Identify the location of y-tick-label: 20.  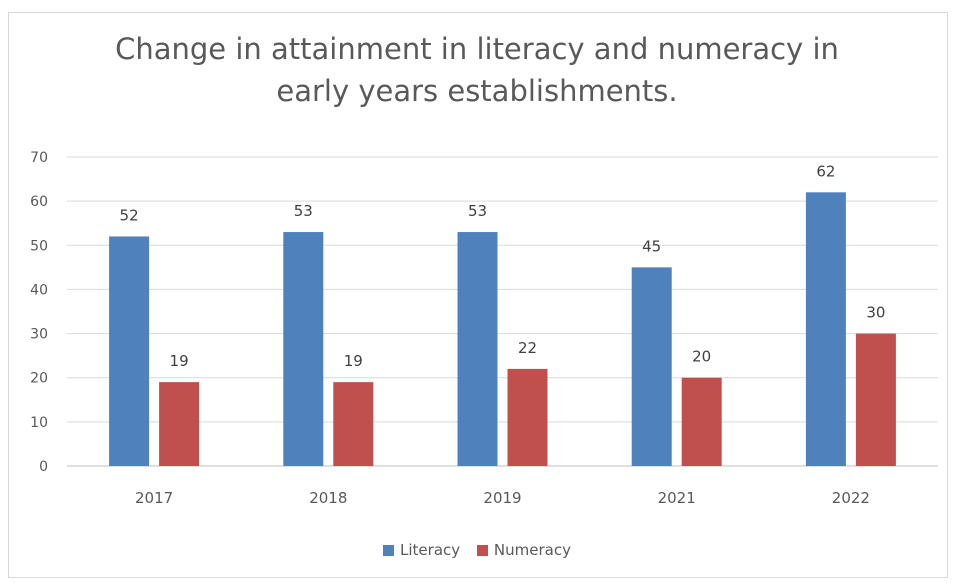
(39, 379).